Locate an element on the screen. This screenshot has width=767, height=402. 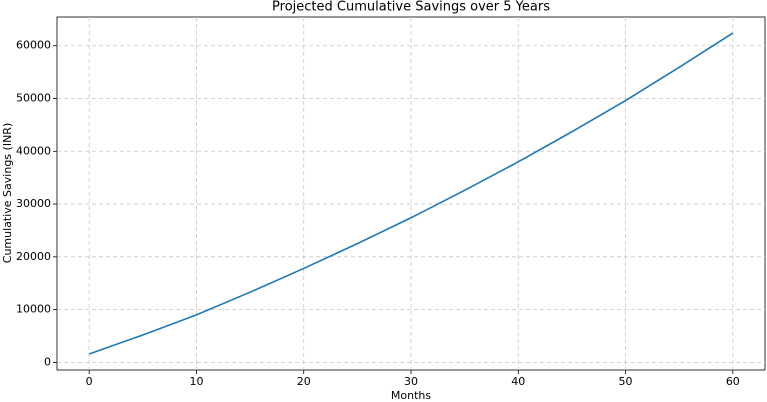
x-tick-label: 60 is located at coordinates (733, 381).